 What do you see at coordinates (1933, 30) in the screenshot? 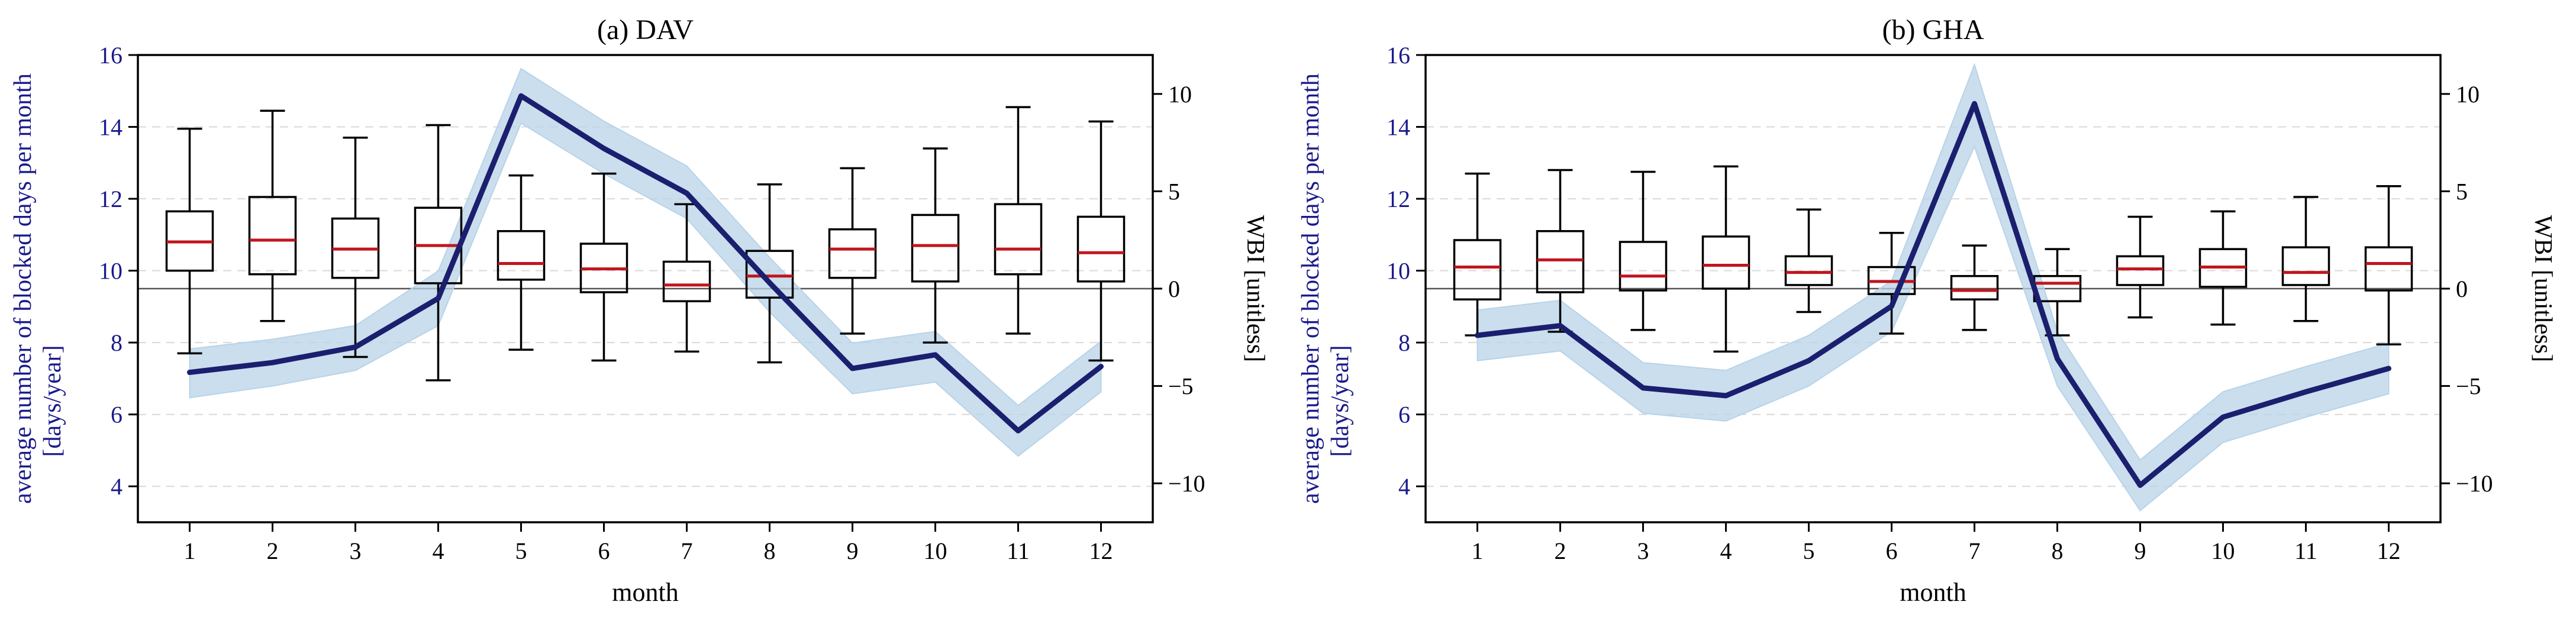
I see `chart-title: (b) GHA` at bounding box center [1933, 30].